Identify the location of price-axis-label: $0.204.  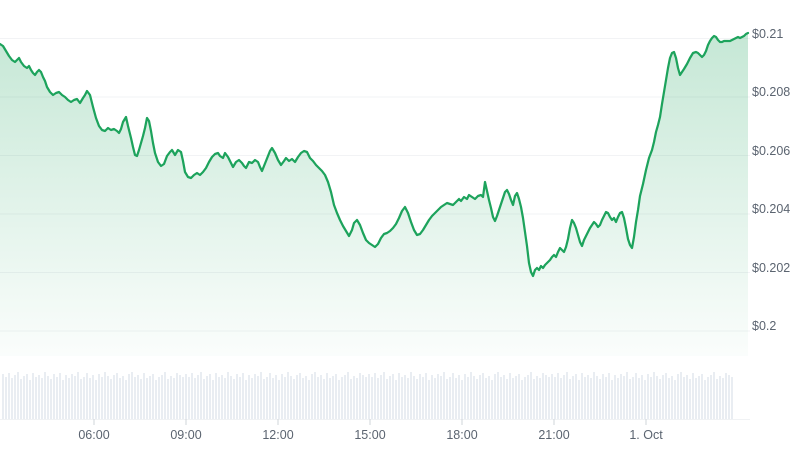
(771, 209).